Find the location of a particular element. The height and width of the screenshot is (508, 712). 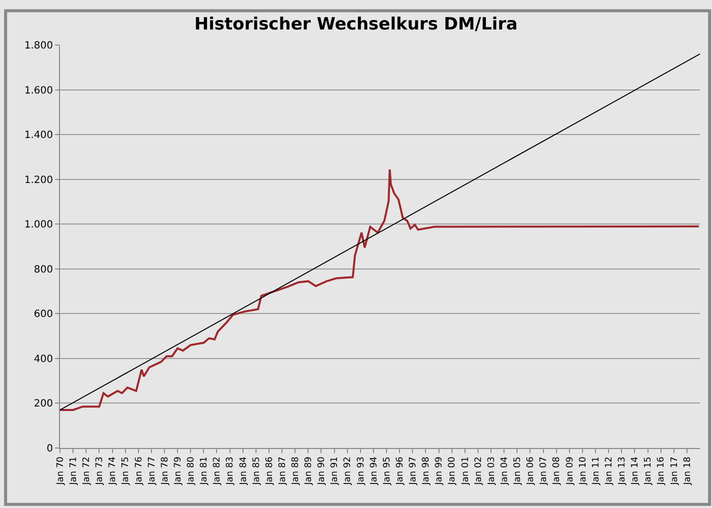

x-tick-label: Jan 02 is located at coordinates (479, 471).